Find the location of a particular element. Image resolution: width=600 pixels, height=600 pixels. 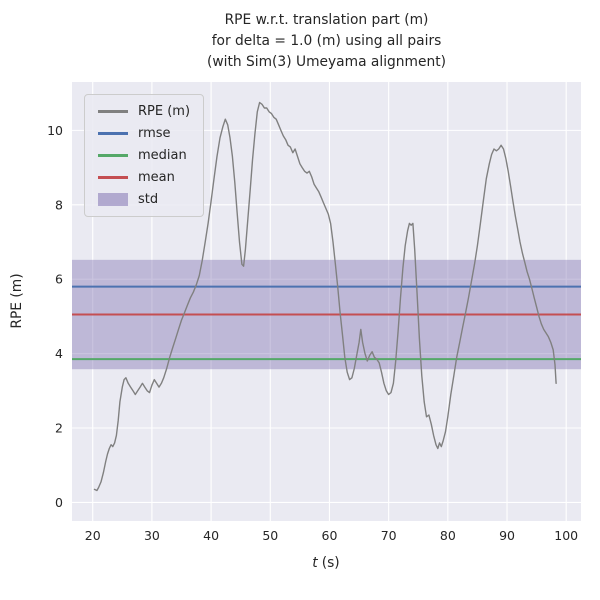

rmse-line-swatch is located at coordinates (113, 133).